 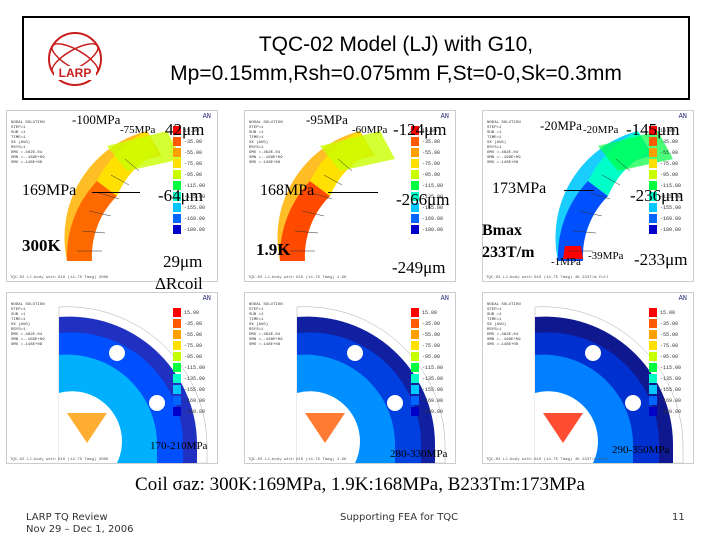 What do you see at coordinates (396, 44) in the screenshot?
I see `title-line-1: TQC-02 Model (LJ) with G10,` at bounding box center [396, 44].